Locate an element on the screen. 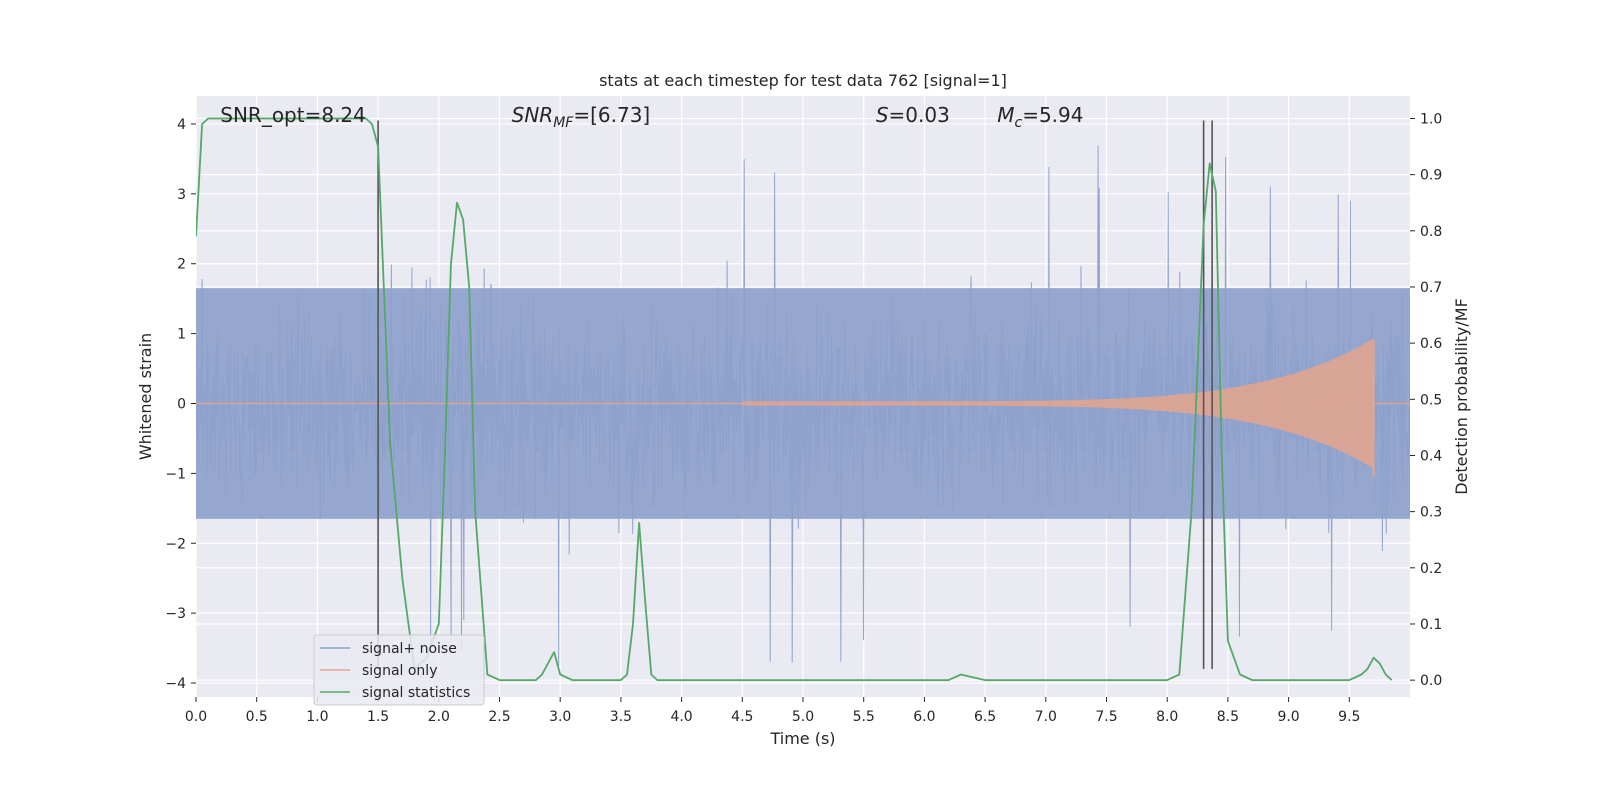  x-tick-label: 0.0 is located at coordinates (196, 717).